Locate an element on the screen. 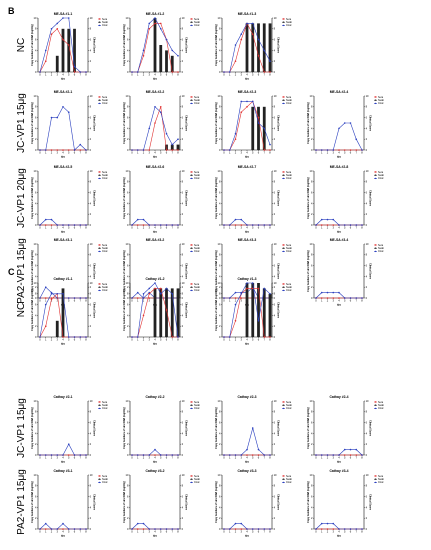 This screenshot has height=550, width=431. y-tick-label-left: 10 is located at coordinates (127, 283).